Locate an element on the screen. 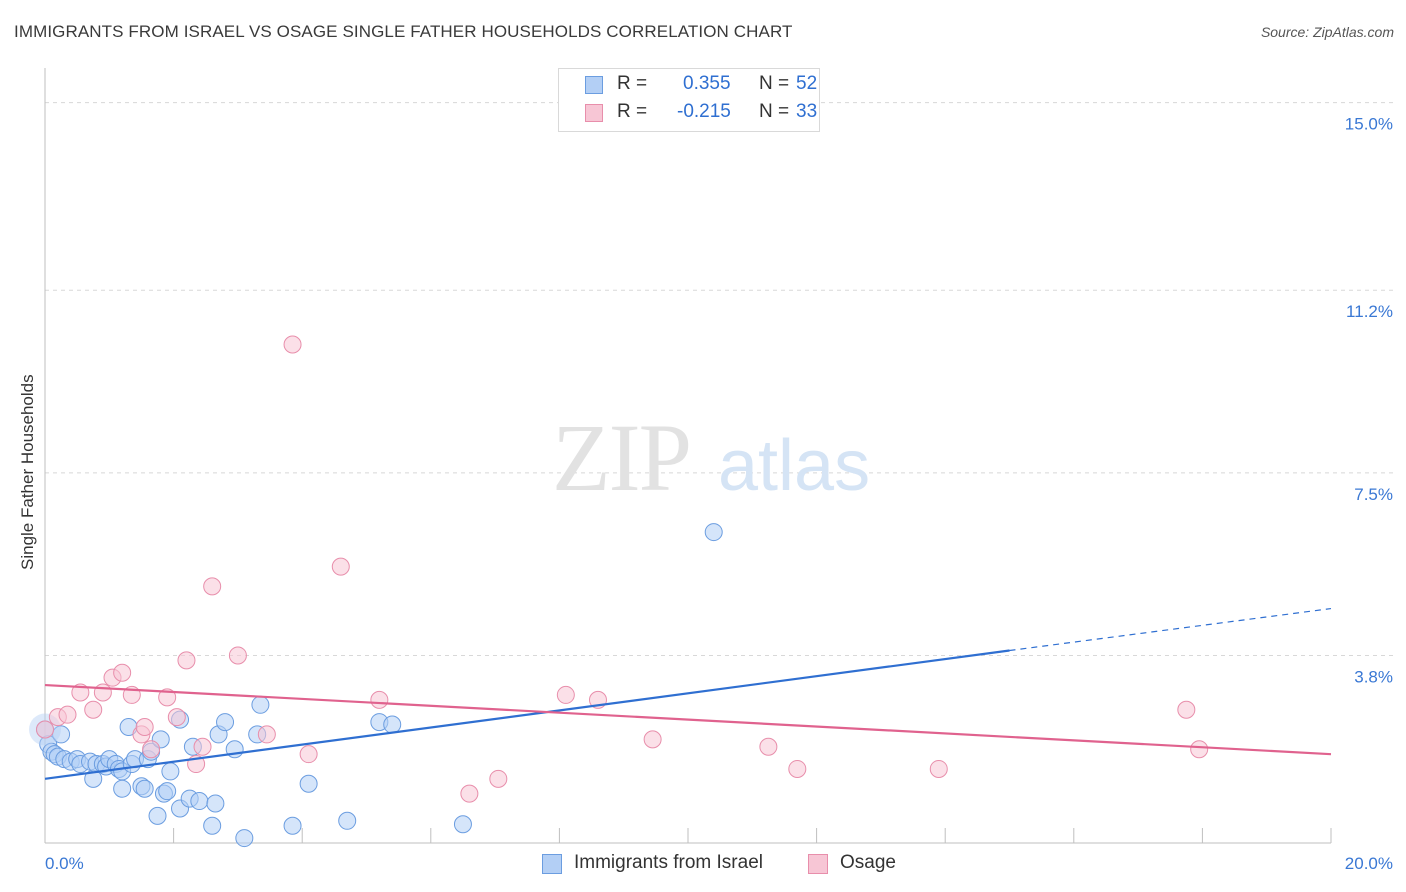  legend-label-osage: Osage is located at coordinates (868, 862).